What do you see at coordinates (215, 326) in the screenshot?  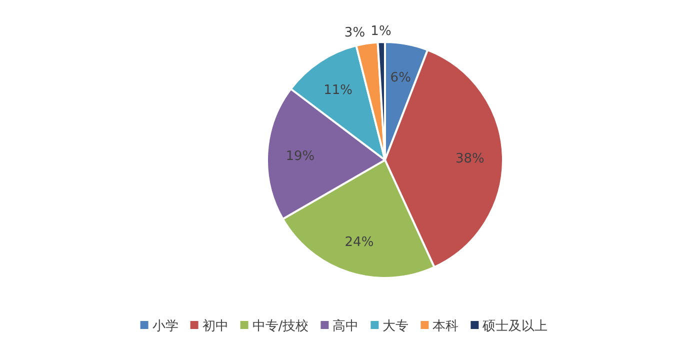 I see `legend-label: 初中` at bounding box center [215, 326].